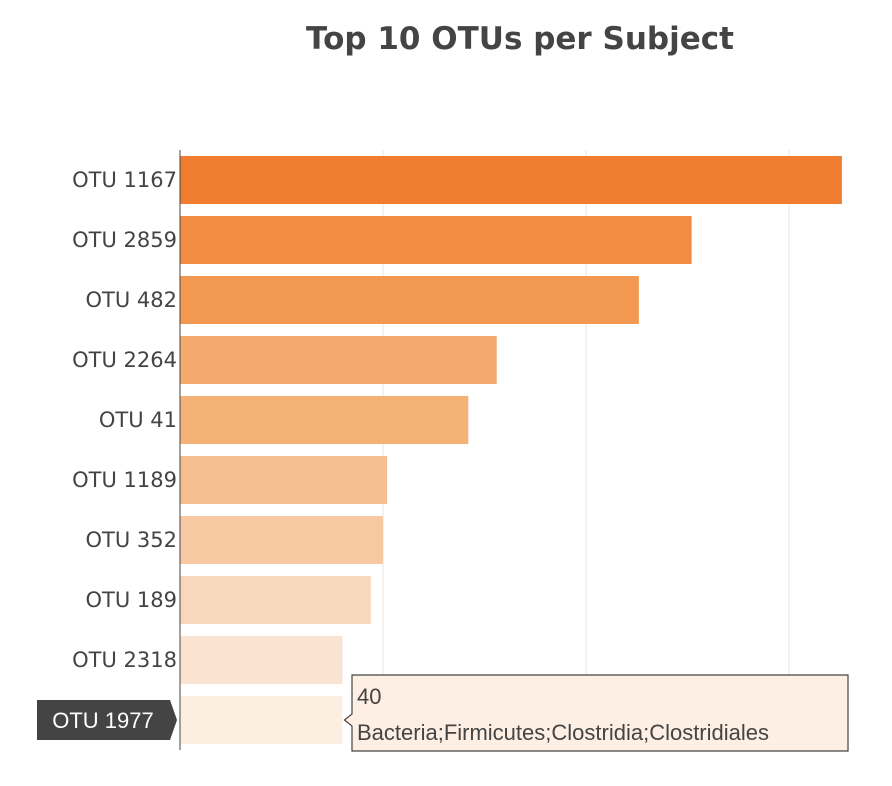 The image size is (892, 786). I want to click on hover-category-label-box, so click(107, 720).